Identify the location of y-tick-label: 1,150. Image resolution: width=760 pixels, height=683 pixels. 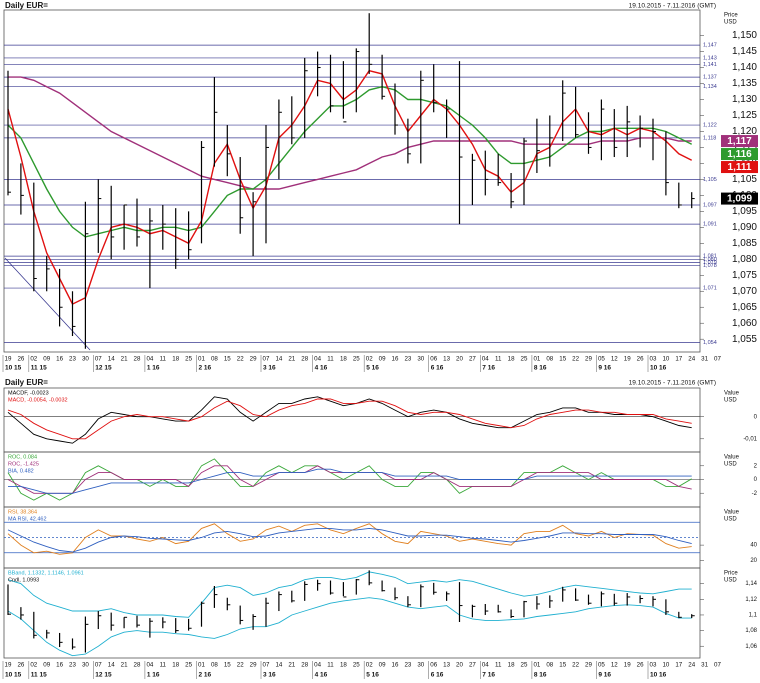
(744, 35).